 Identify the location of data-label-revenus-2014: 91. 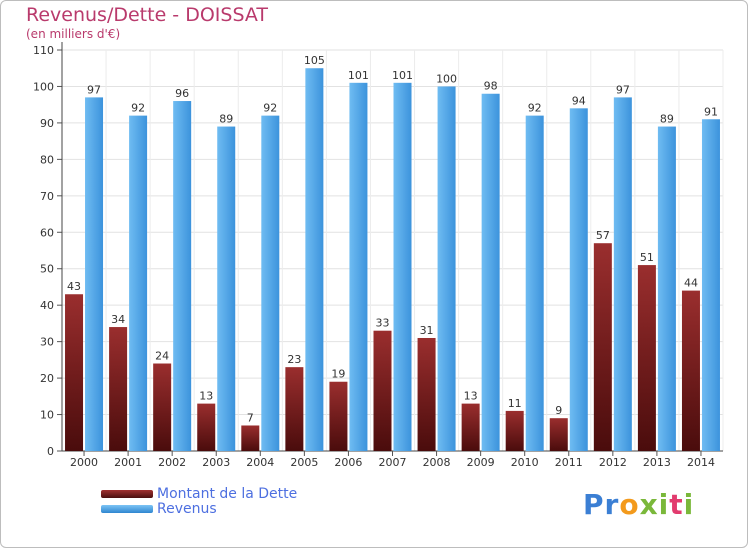
(711, 111).